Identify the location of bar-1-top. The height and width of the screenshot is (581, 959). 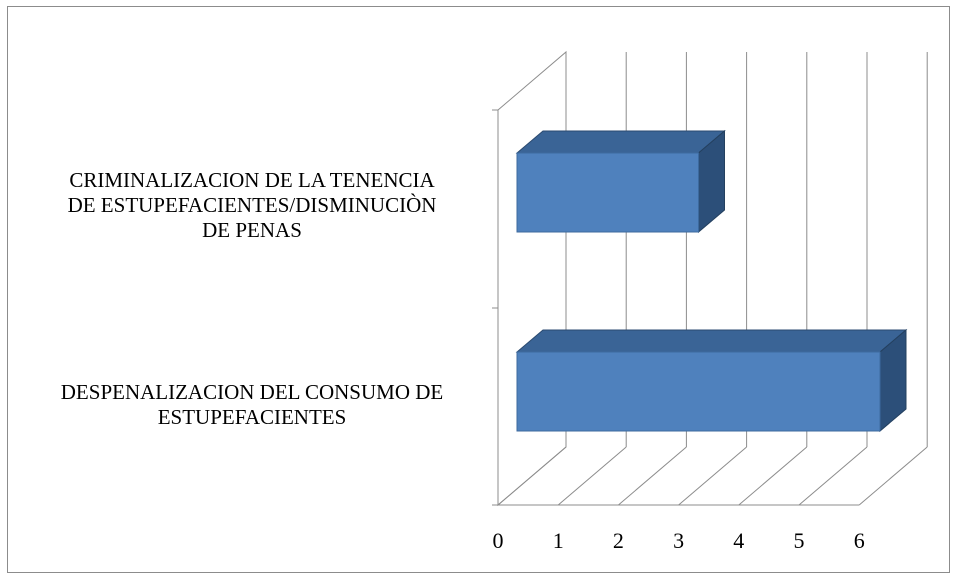
(711, 341).